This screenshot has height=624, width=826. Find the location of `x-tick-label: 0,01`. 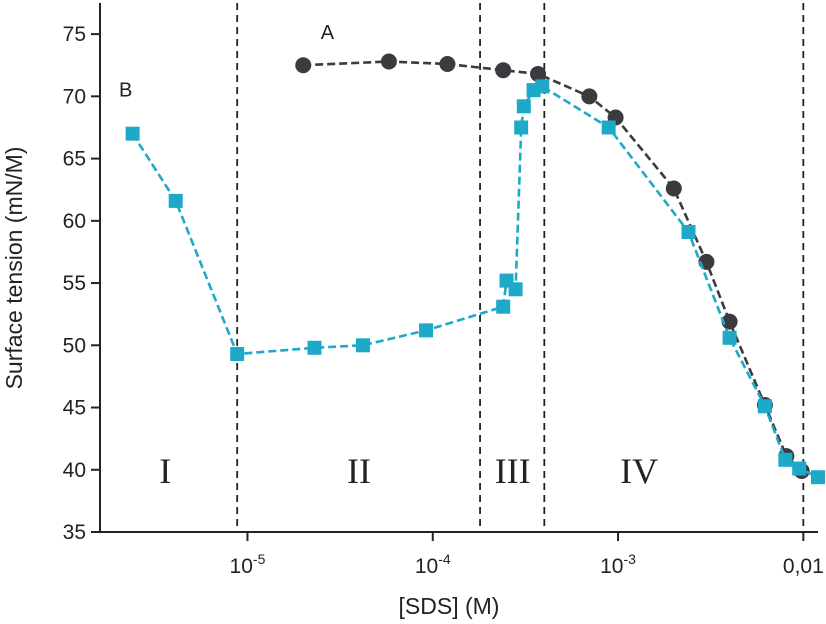

x-tick-label: 0,01 is located at coordinates (803, 566).